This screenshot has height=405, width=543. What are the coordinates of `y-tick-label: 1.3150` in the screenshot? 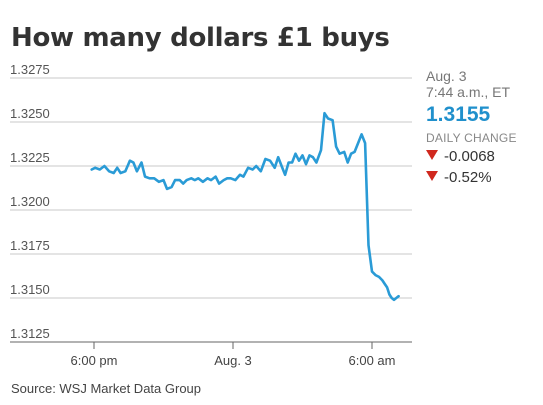 It's located at (30, 289).